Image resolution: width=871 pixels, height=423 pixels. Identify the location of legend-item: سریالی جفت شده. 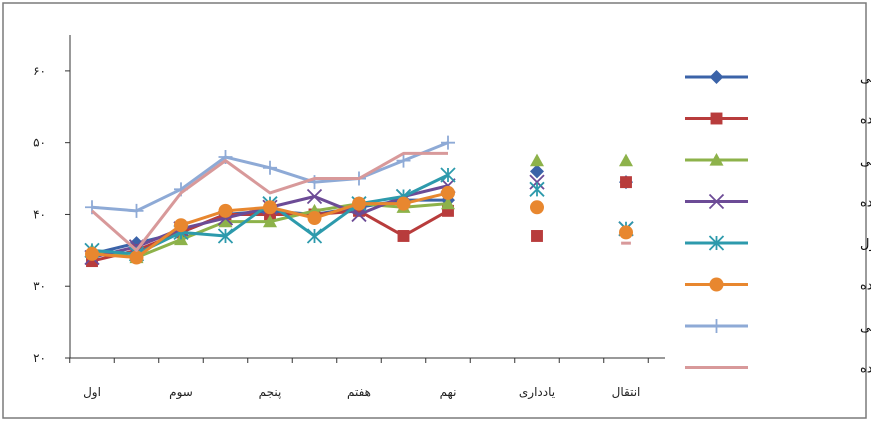
(778, 202).